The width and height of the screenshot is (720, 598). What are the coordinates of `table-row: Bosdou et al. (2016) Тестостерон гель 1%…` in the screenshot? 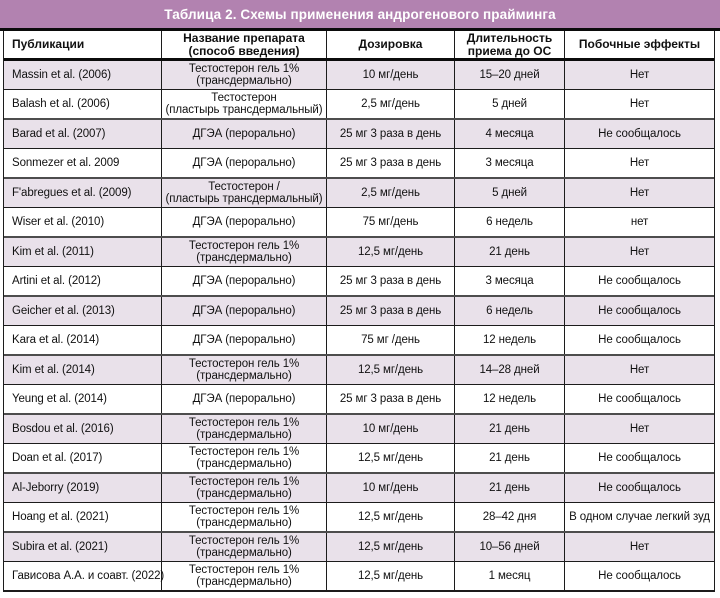 It's located at (359, 428).